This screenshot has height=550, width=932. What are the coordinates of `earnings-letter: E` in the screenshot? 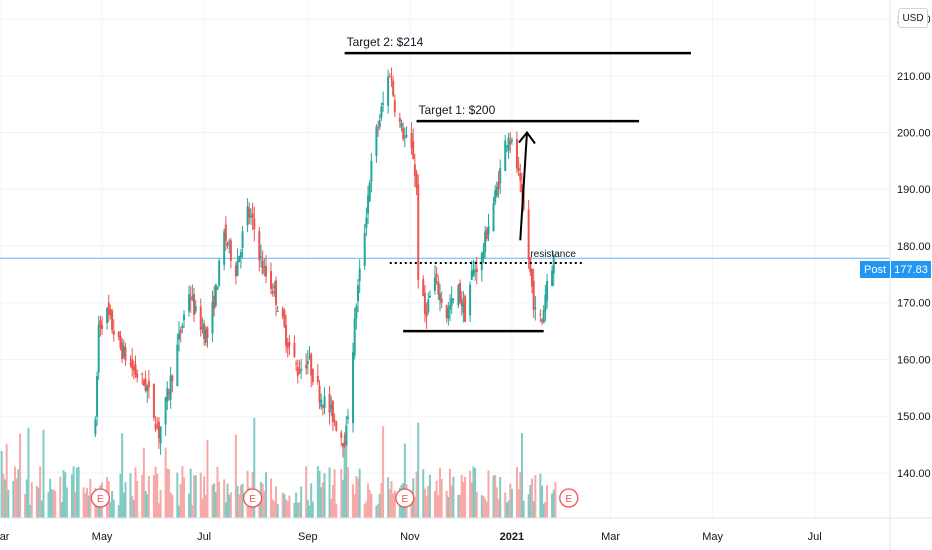 It's located at (568, 499).